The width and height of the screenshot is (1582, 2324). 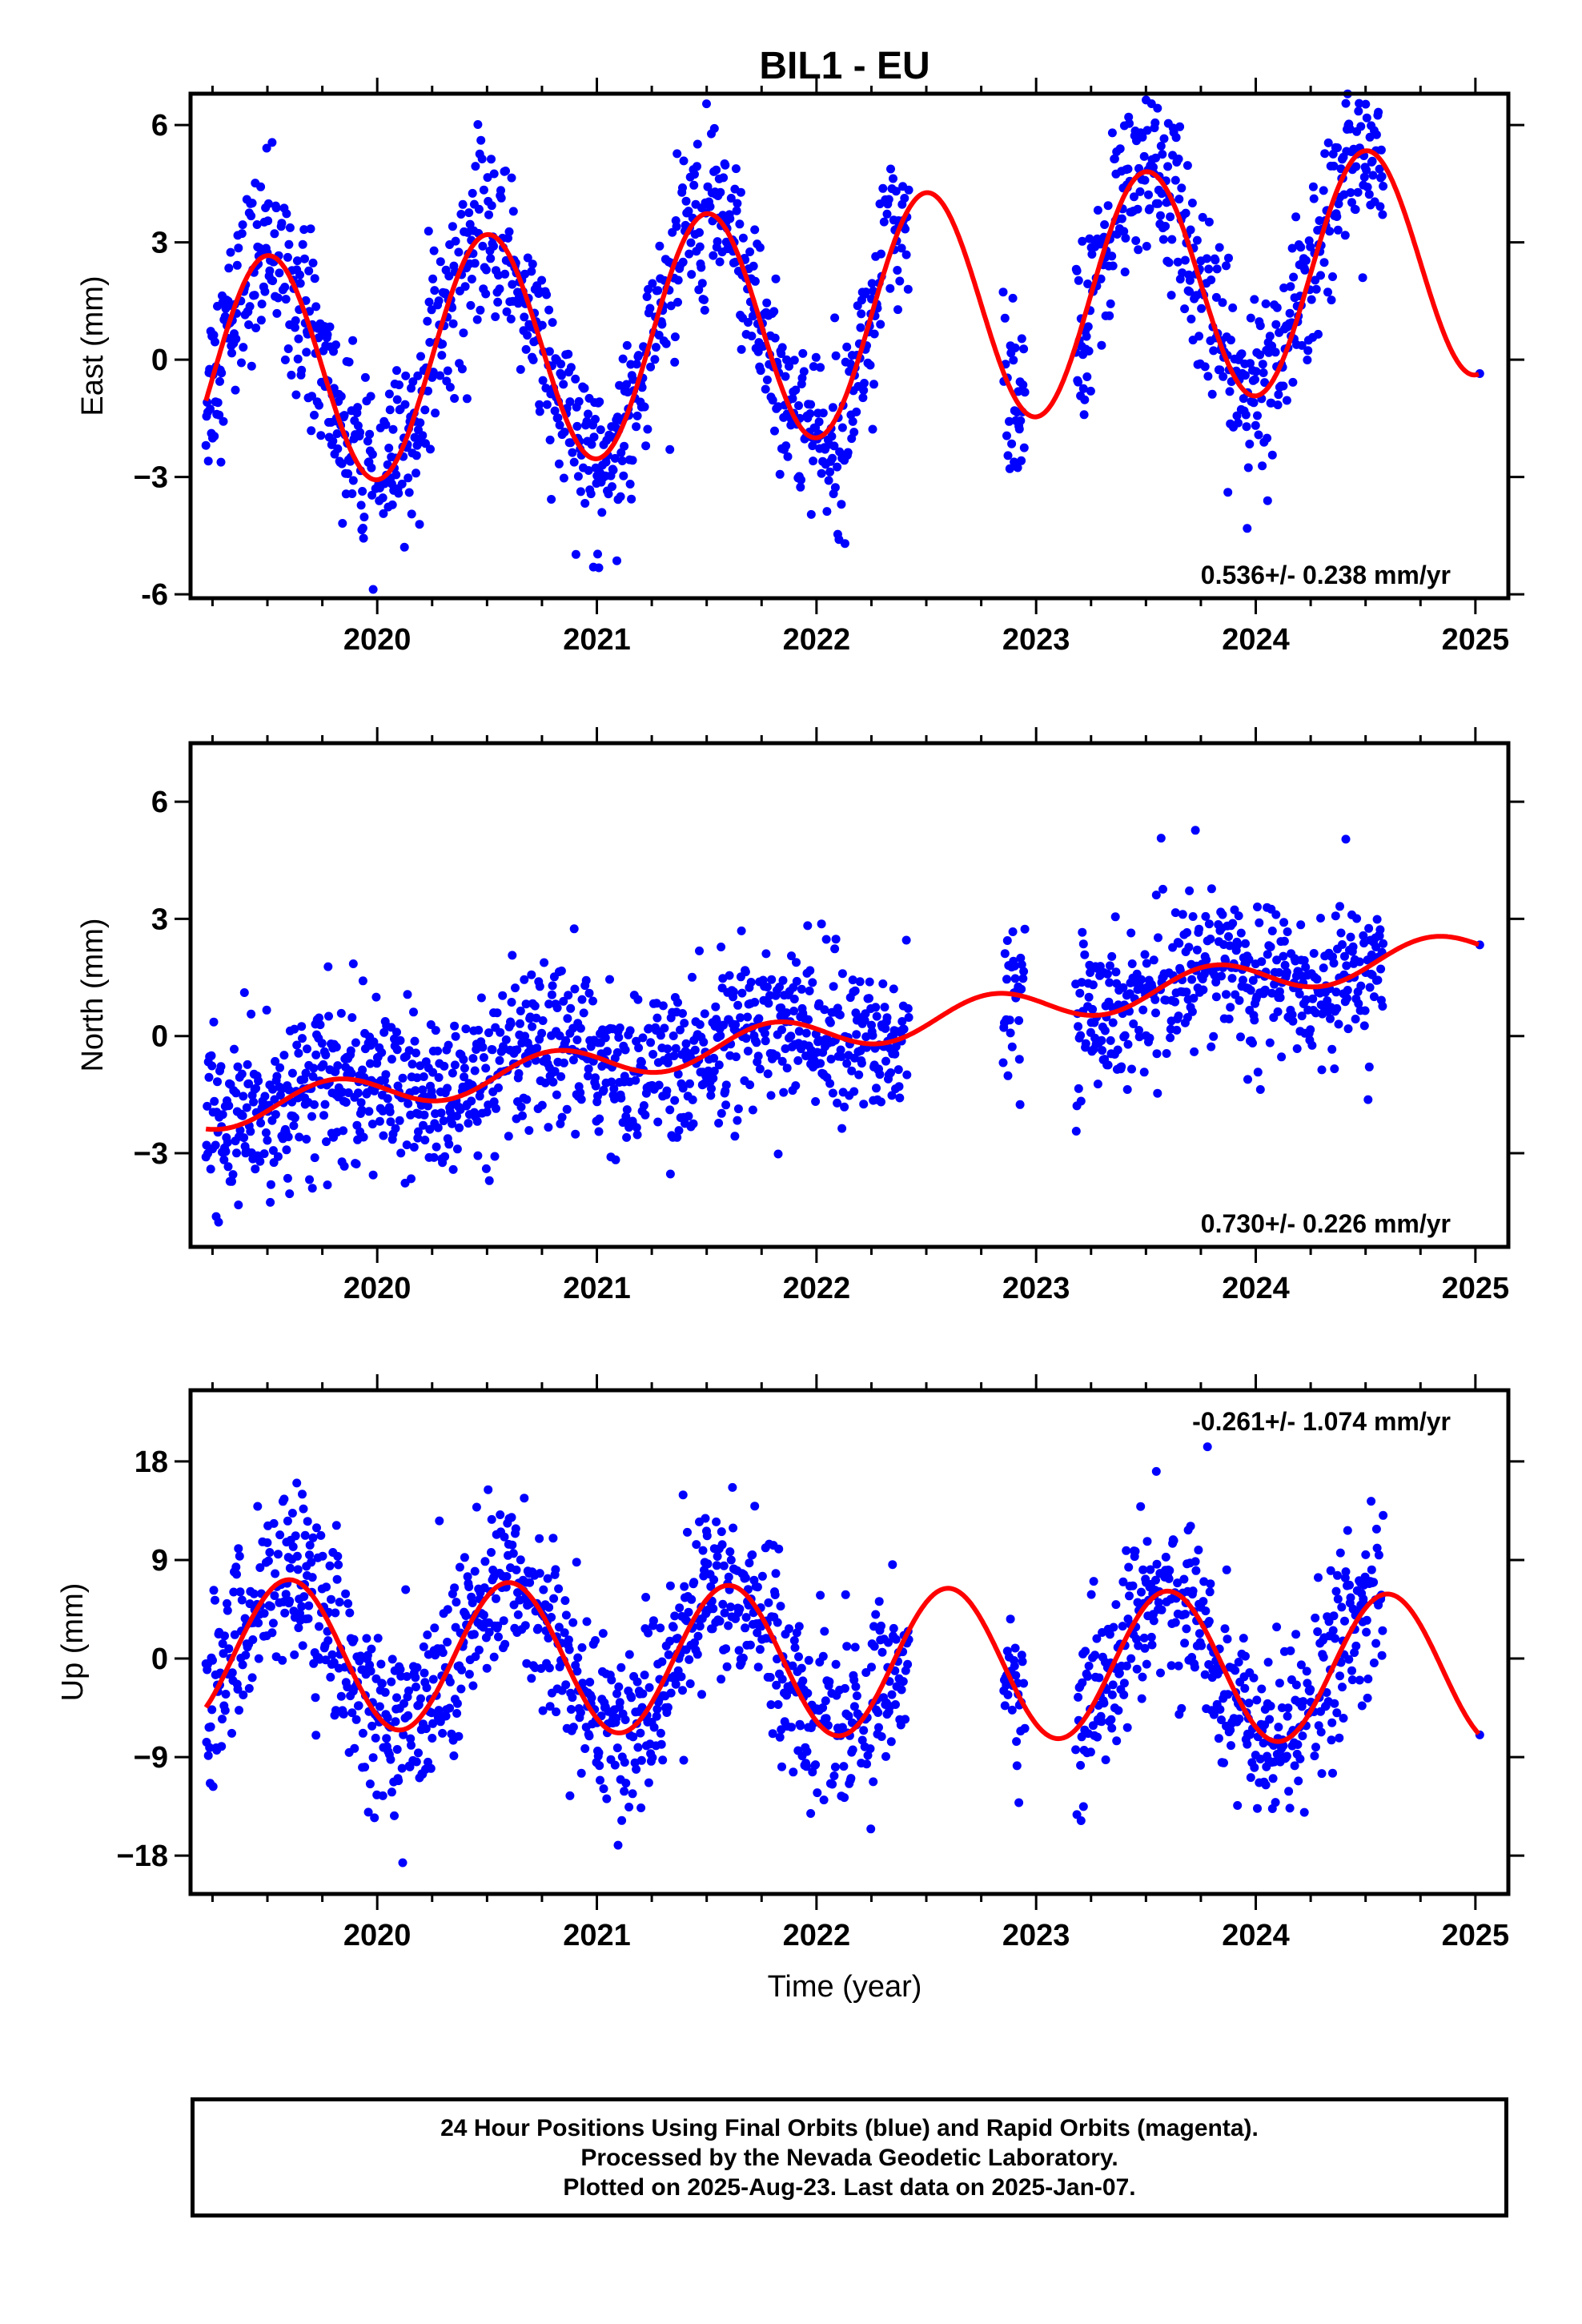 What do you see at coordinates (843, 1033) in the screenshot?
I see `fit-line` at bounding box center [843, 1033].